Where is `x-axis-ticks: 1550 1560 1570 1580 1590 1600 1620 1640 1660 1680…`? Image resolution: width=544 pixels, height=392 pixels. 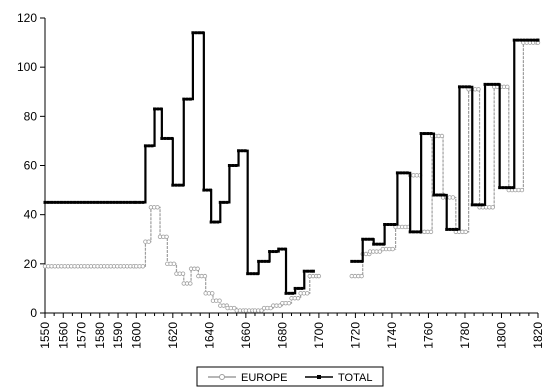
x-axis-ticks: 1550 1560 1570 1580 1590 1600 1620 1640 1660 1680… is located at coordinates (291, 331).